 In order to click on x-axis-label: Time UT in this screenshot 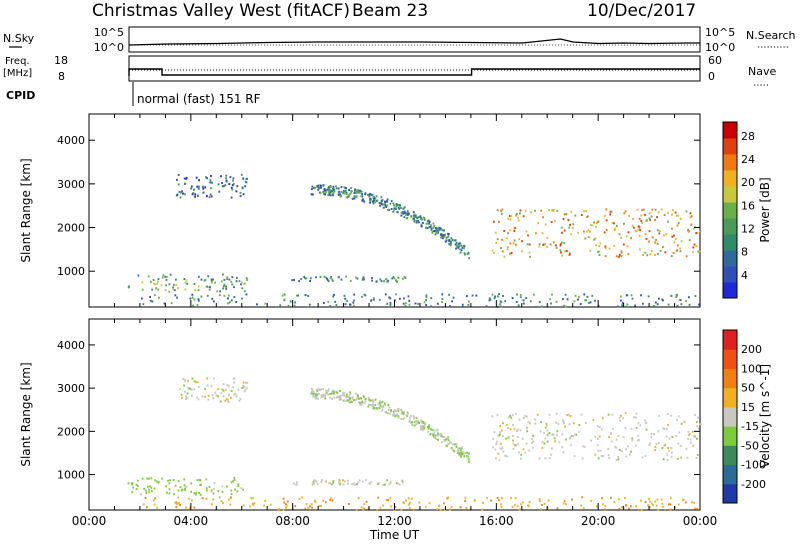, I will do `click(394, 535)`.